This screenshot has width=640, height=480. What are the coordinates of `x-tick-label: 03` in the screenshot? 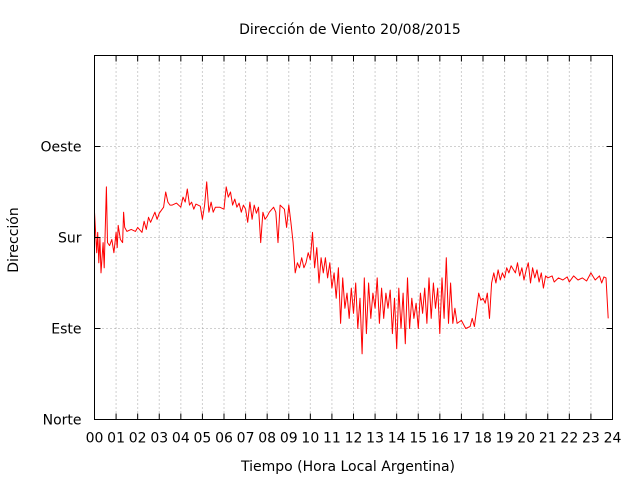 It's located at (159, 439).